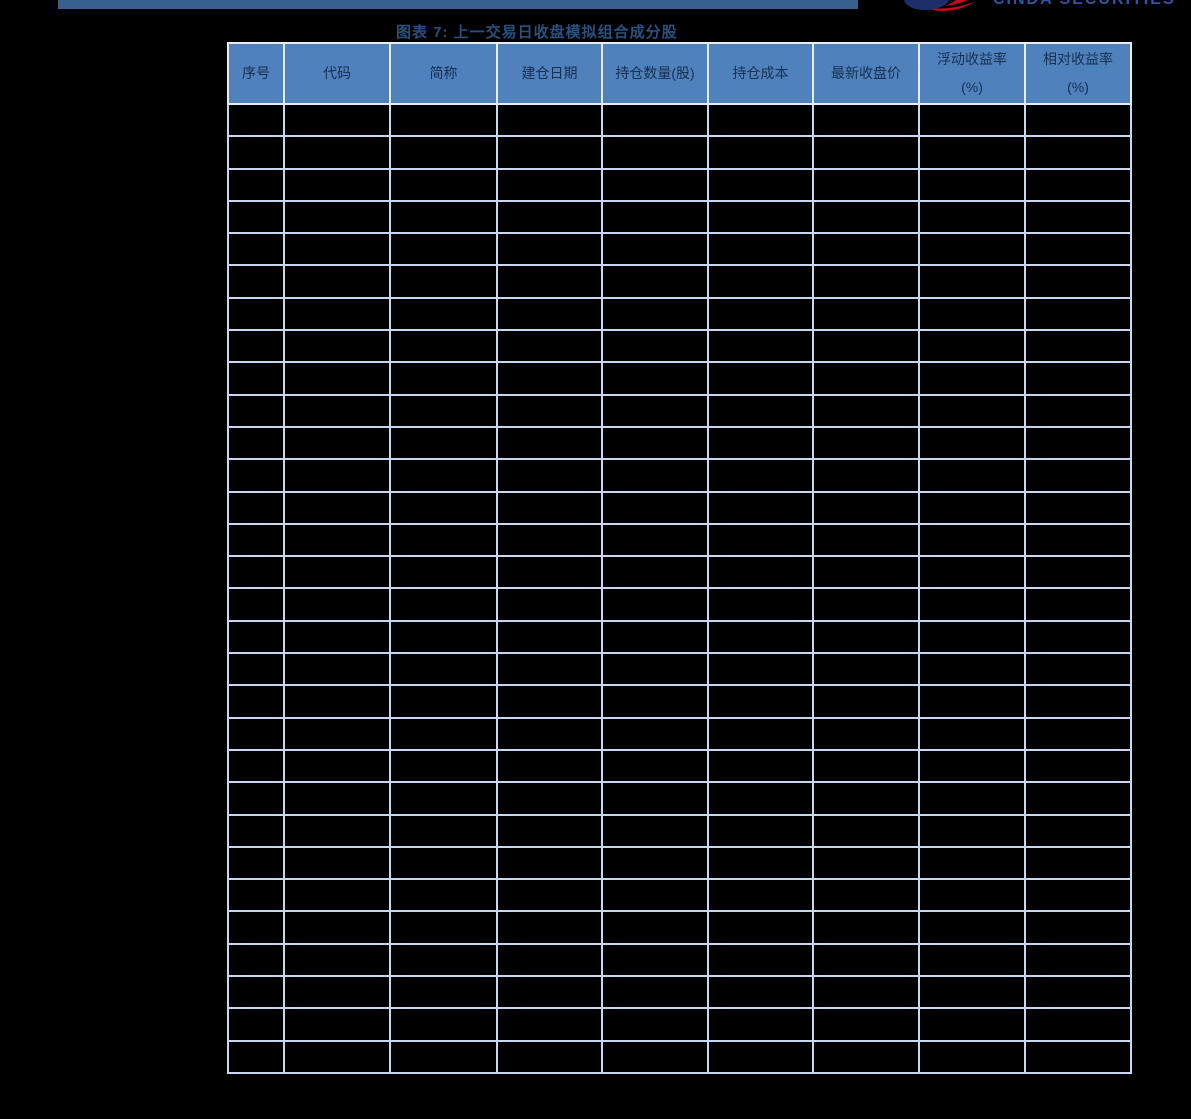 Image resolution: width=1191 pixels, height=1119 pixels. Describe the element at coordinates (458, 4) in the screenshot. I see `top-accent-bar` at that location.